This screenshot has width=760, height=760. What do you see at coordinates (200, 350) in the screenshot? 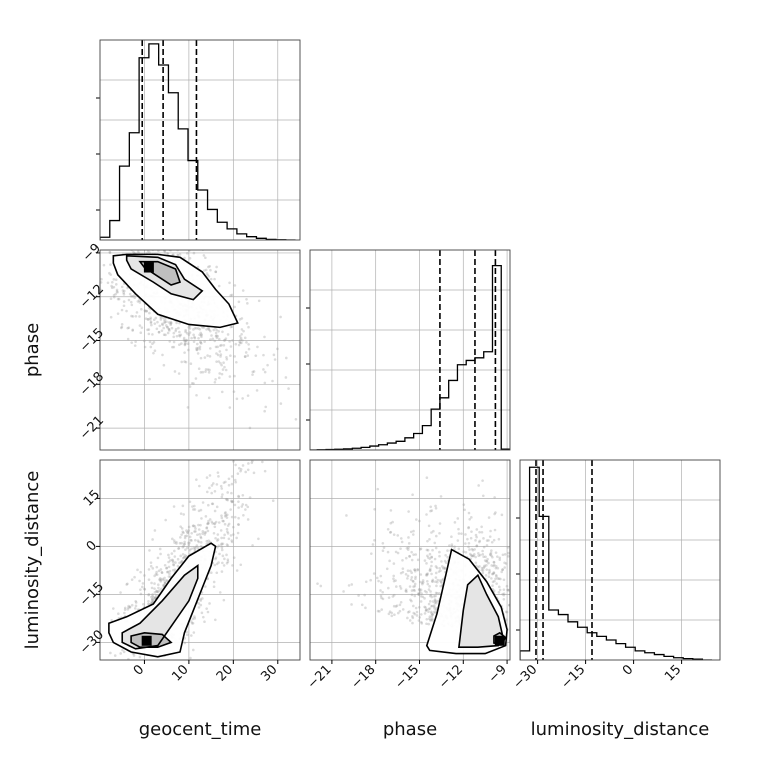
I see `panel-frame` at bounding box center [200, 350].